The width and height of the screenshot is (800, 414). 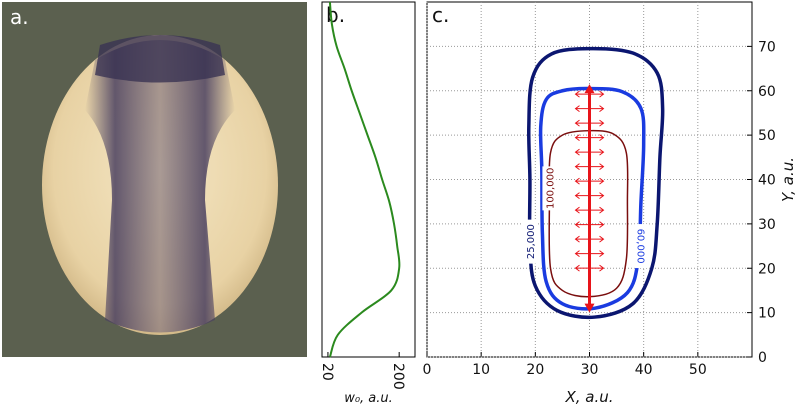 What do you see at coordinates (160, 186) in the screenshot?
I see `stain-band` at bounding box center [160, 186].